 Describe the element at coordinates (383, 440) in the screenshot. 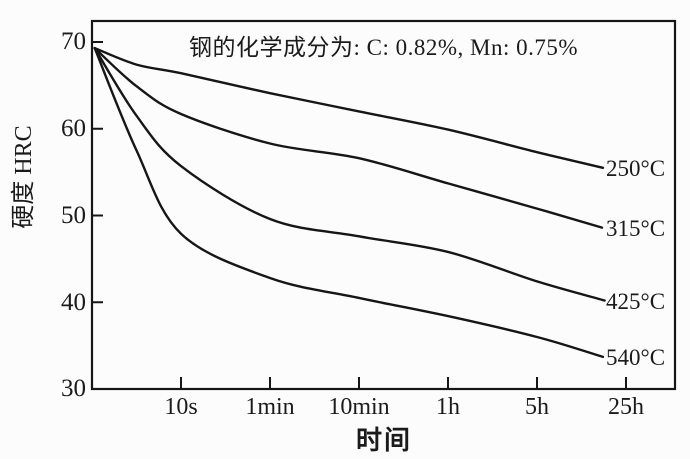

I see `x-axis-title: 时间` at that location.